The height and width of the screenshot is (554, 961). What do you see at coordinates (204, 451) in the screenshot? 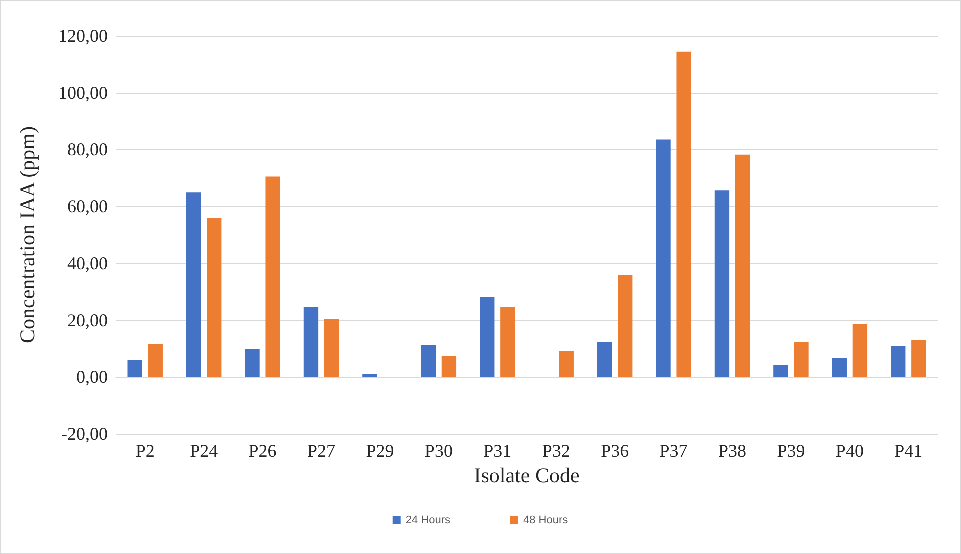
I see `x-tick-label: P24` at bounding box center [204, 451].